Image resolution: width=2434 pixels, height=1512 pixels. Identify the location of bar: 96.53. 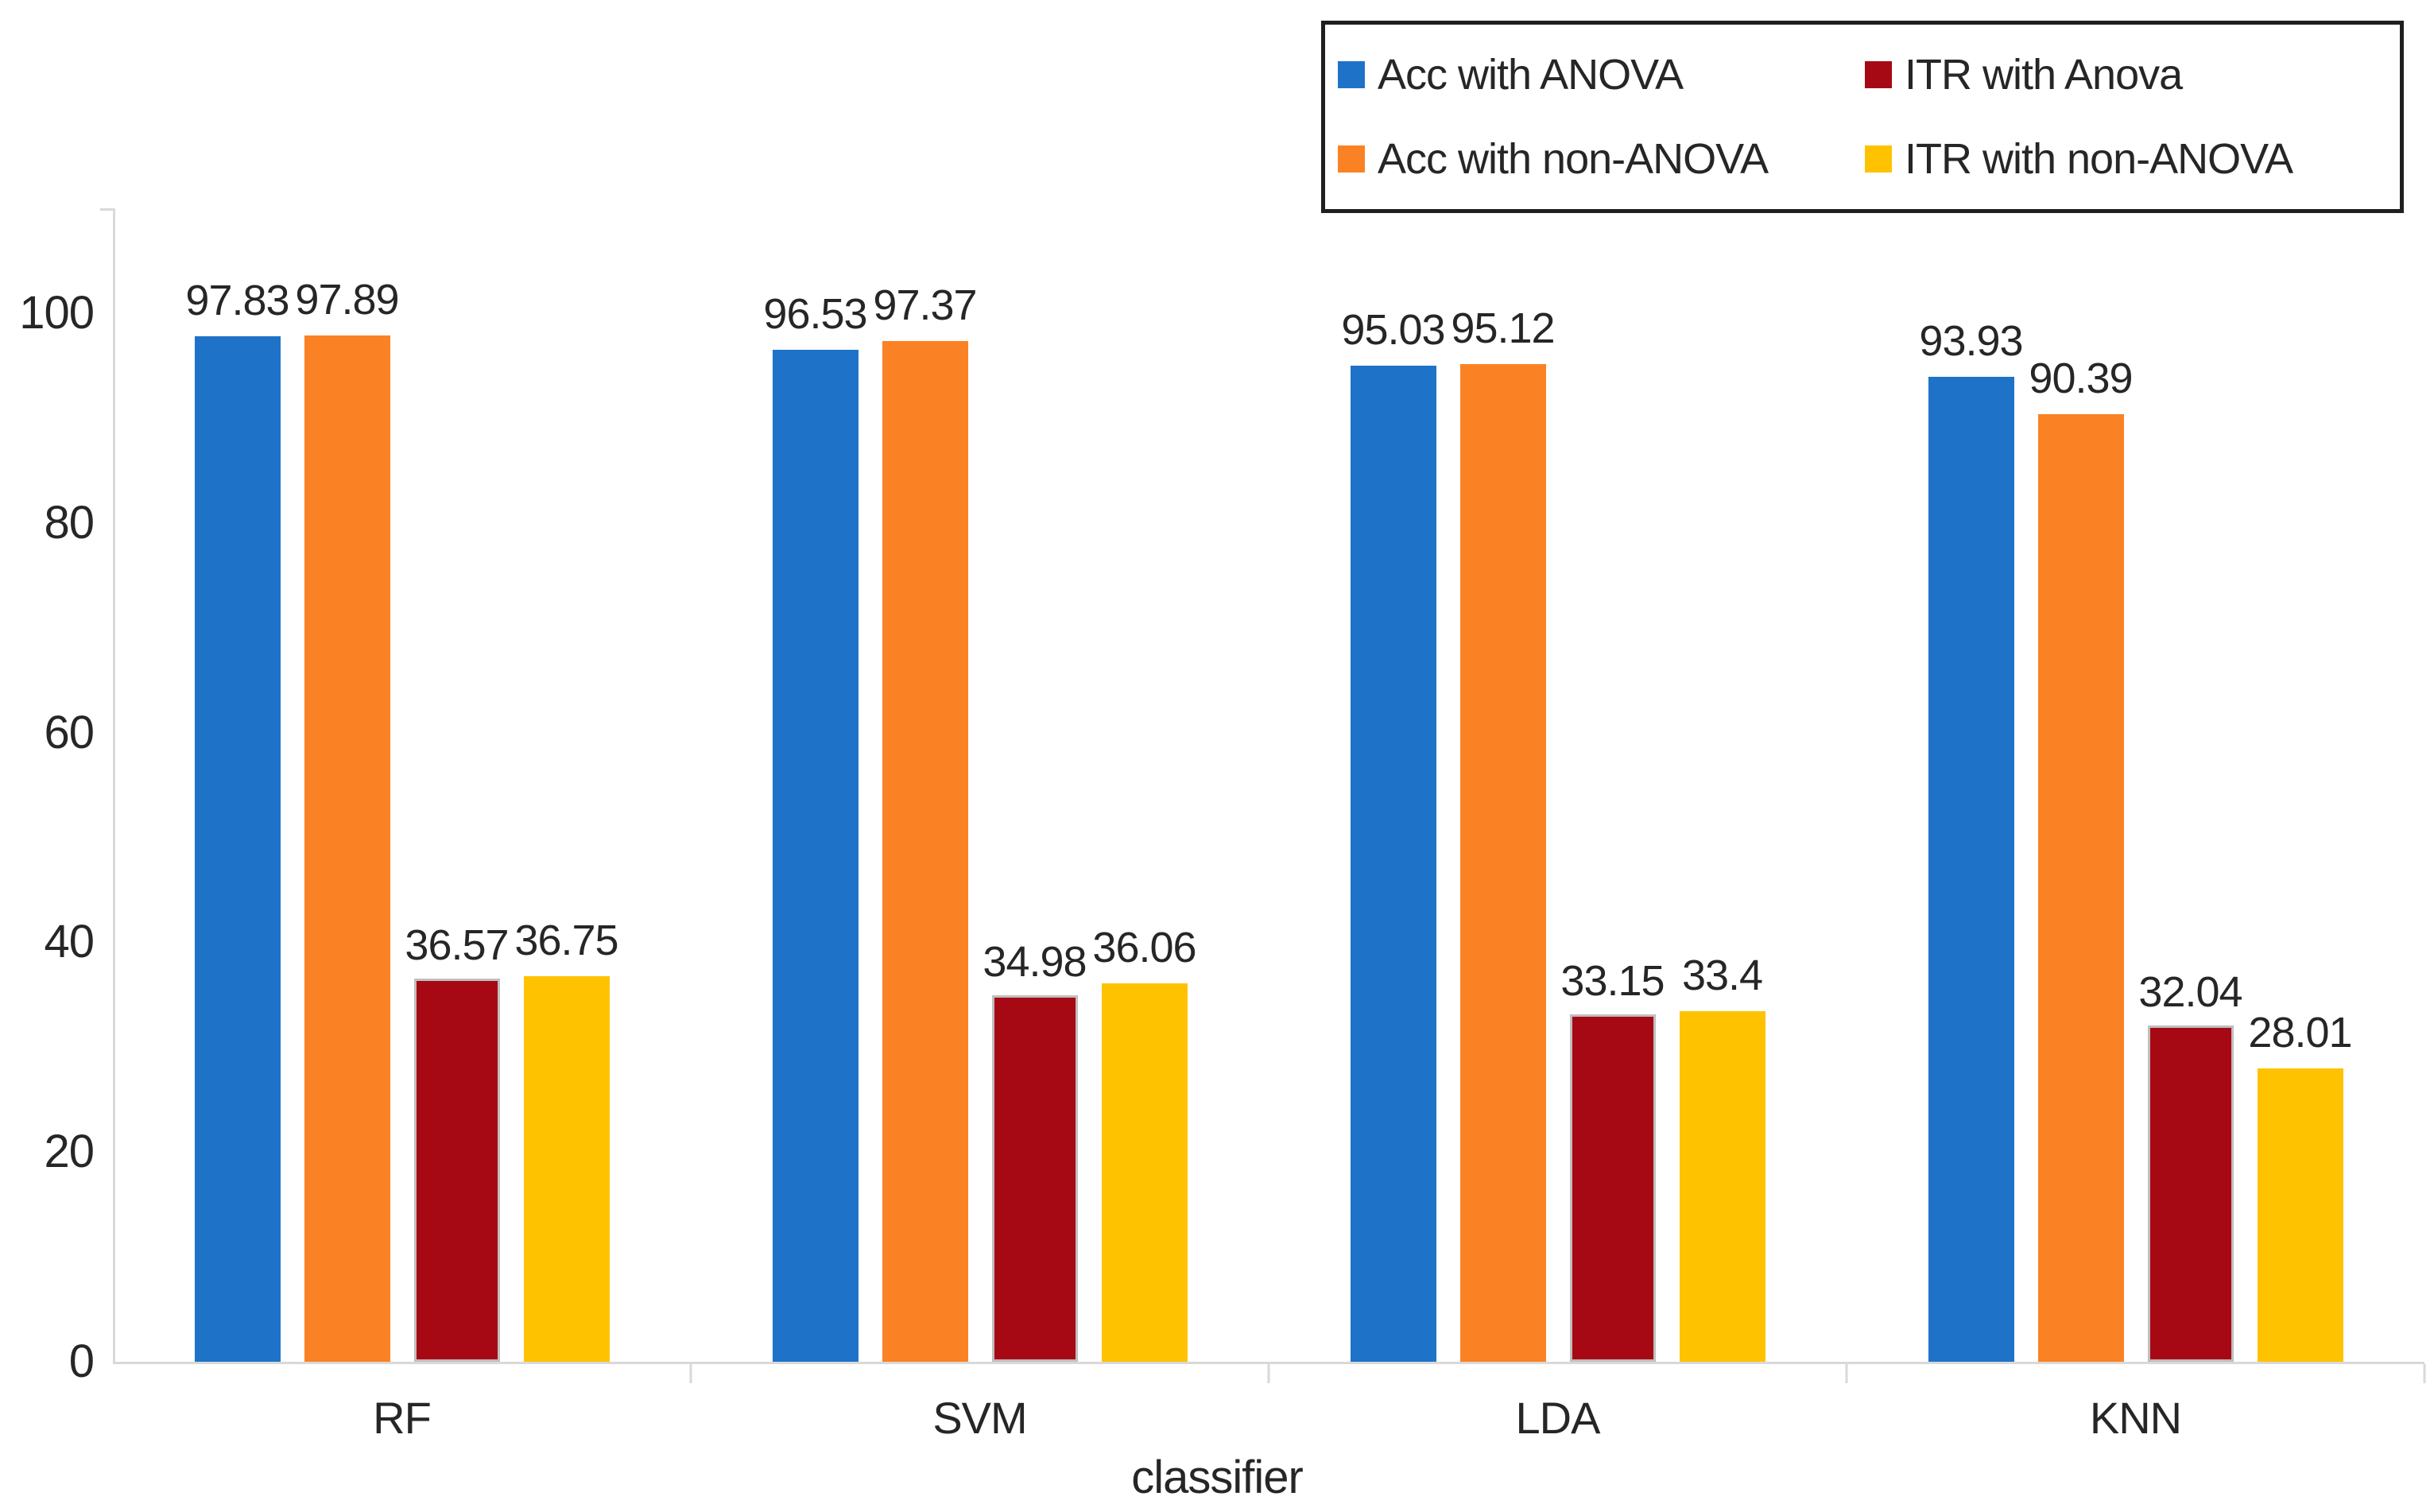
(816, 827).